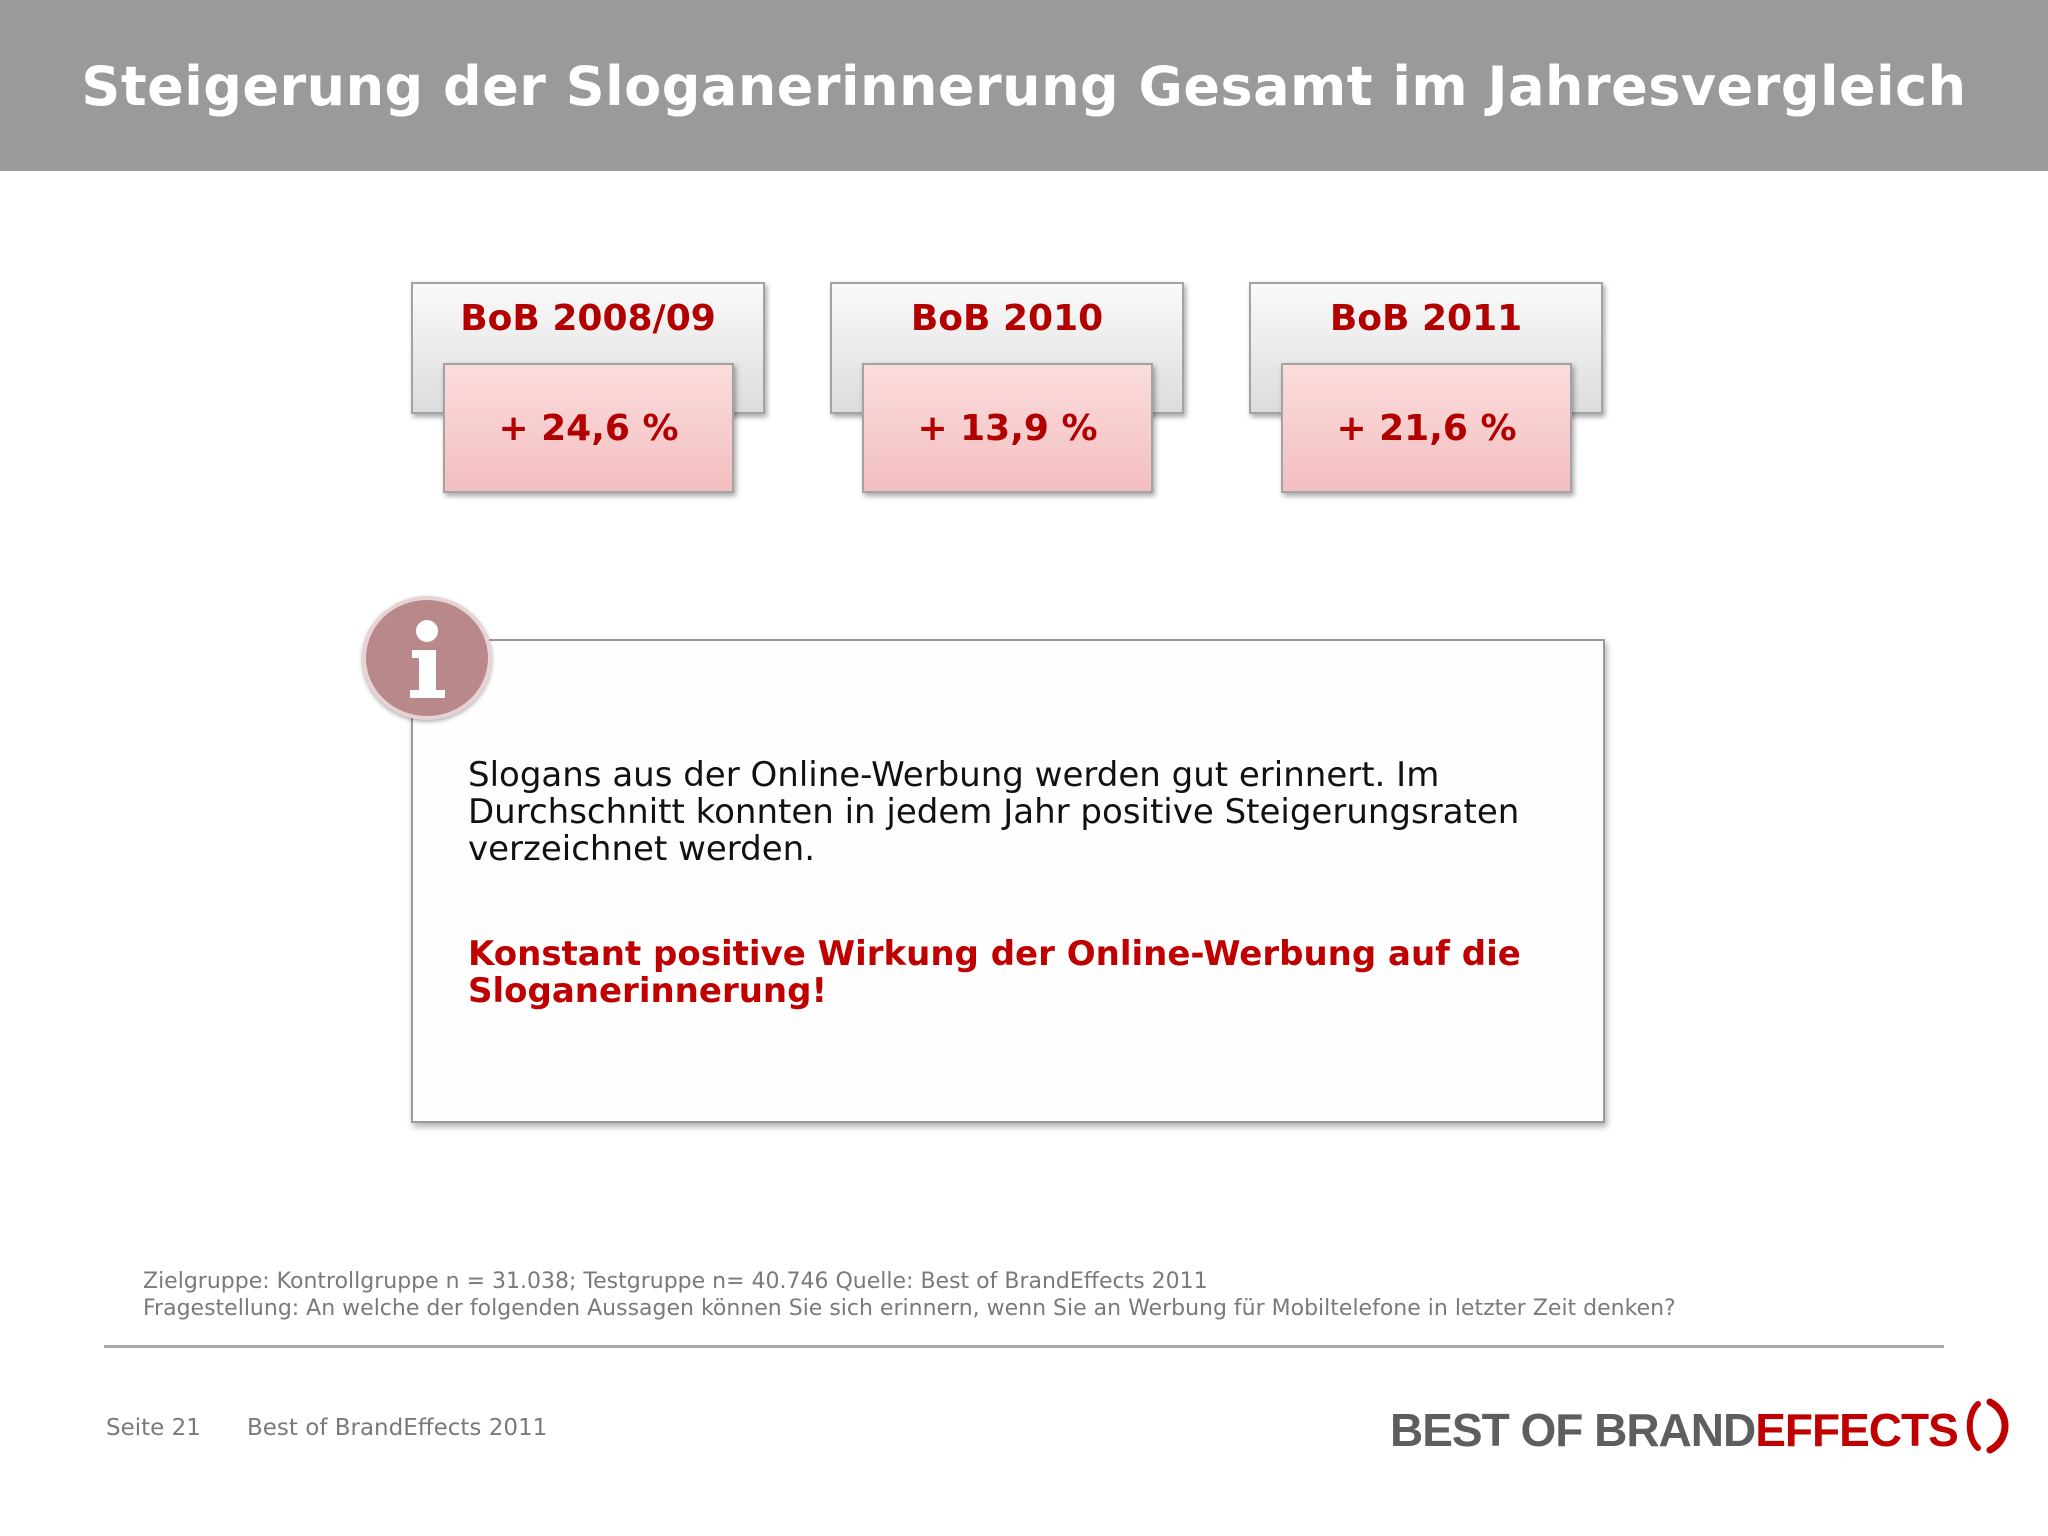  I want to click on year-card-label: BoB 2010, so click(1007, 318).